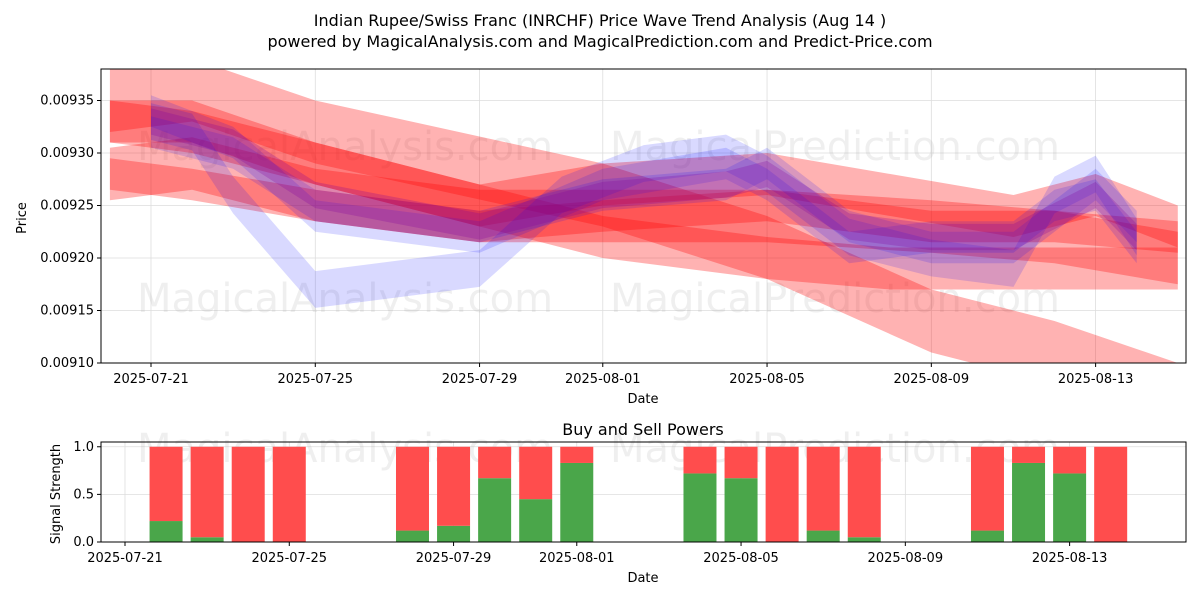 The image size is (1200, 600). I want to click on signal-chart-title: Buy and Sell Powers, so click(643, 429).